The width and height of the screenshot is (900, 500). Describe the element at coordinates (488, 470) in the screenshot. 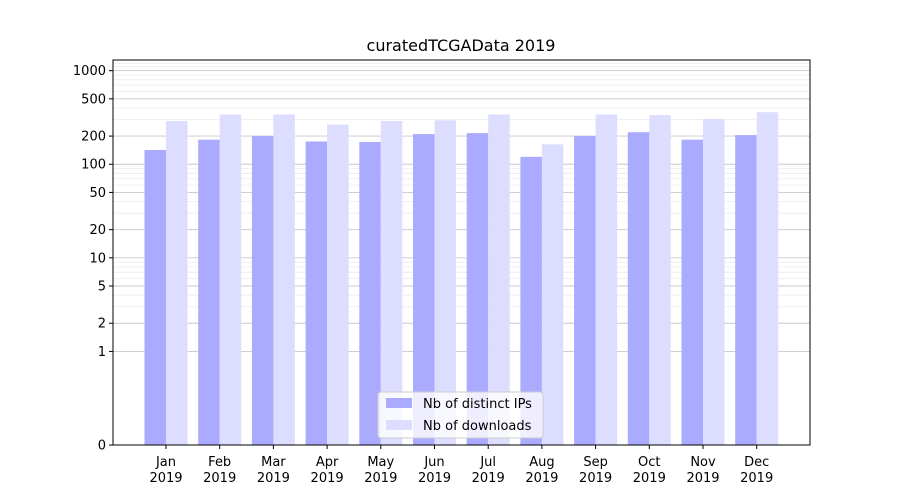

I see `x-tick-label: Jul 2019` at that location.